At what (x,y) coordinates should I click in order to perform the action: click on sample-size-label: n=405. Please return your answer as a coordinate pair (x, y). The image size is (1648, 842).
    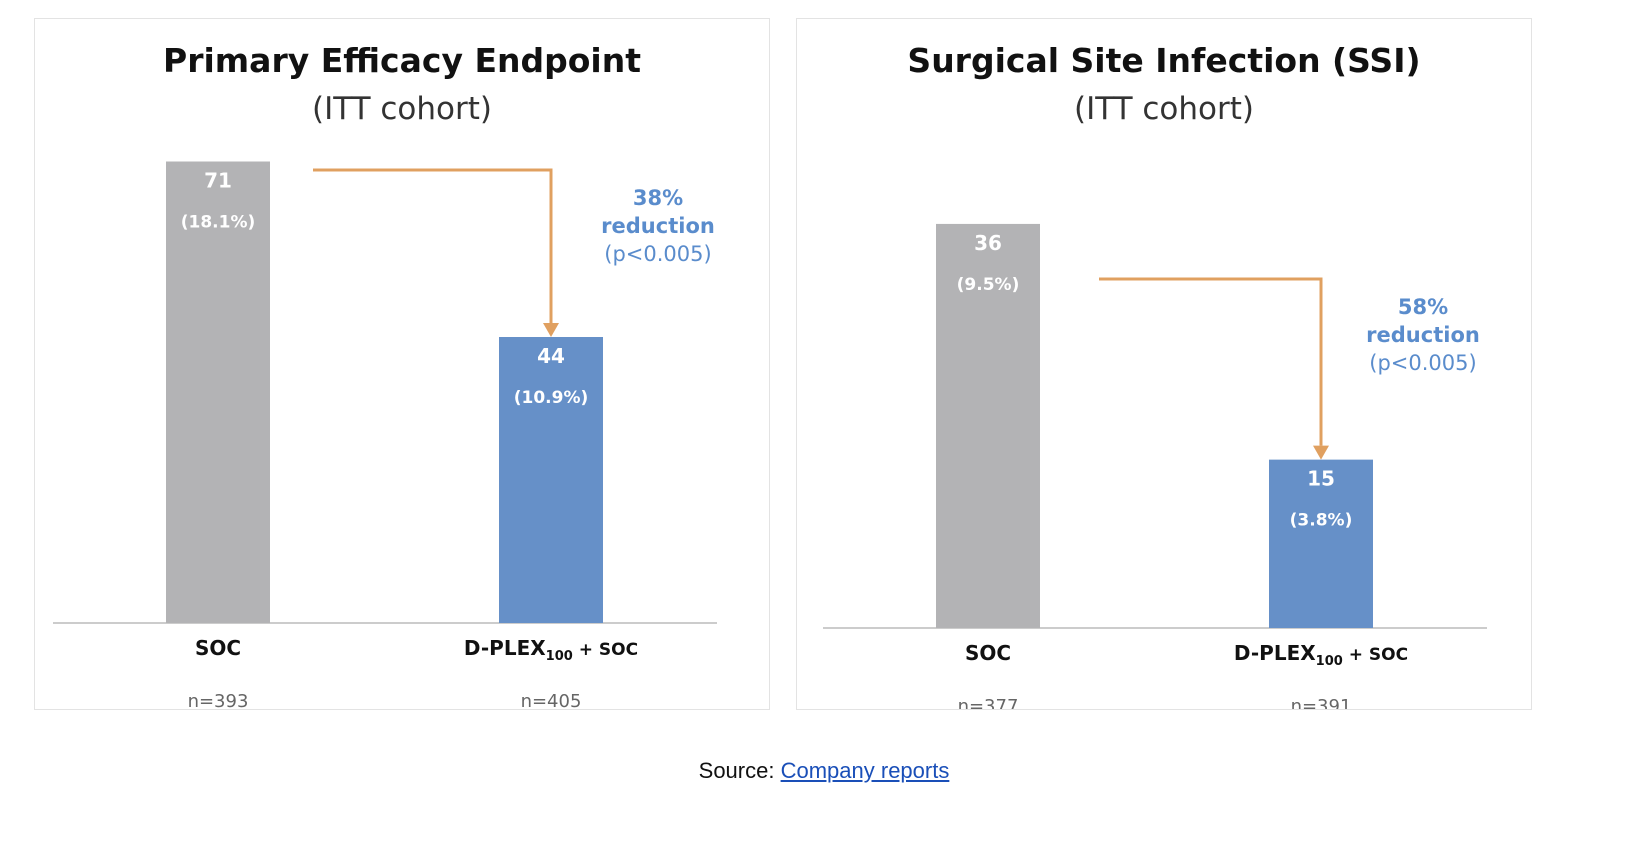
    Looking at the image, I should click on (551, 700).